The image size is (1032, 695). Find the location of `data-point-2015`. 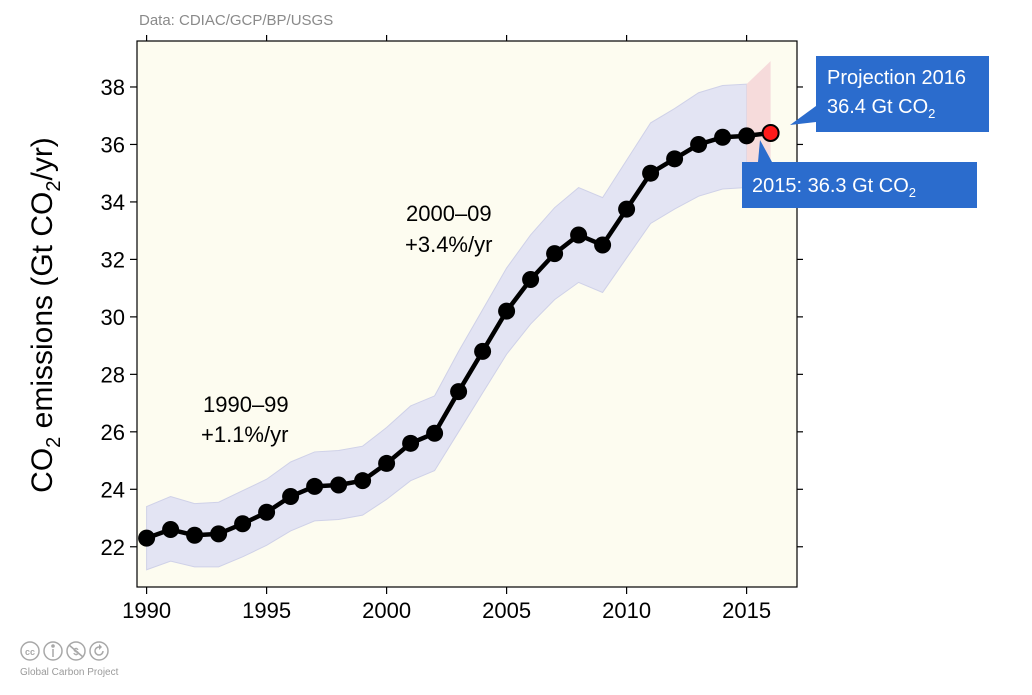

data-point-2015 is located at coordinates (747, 136).